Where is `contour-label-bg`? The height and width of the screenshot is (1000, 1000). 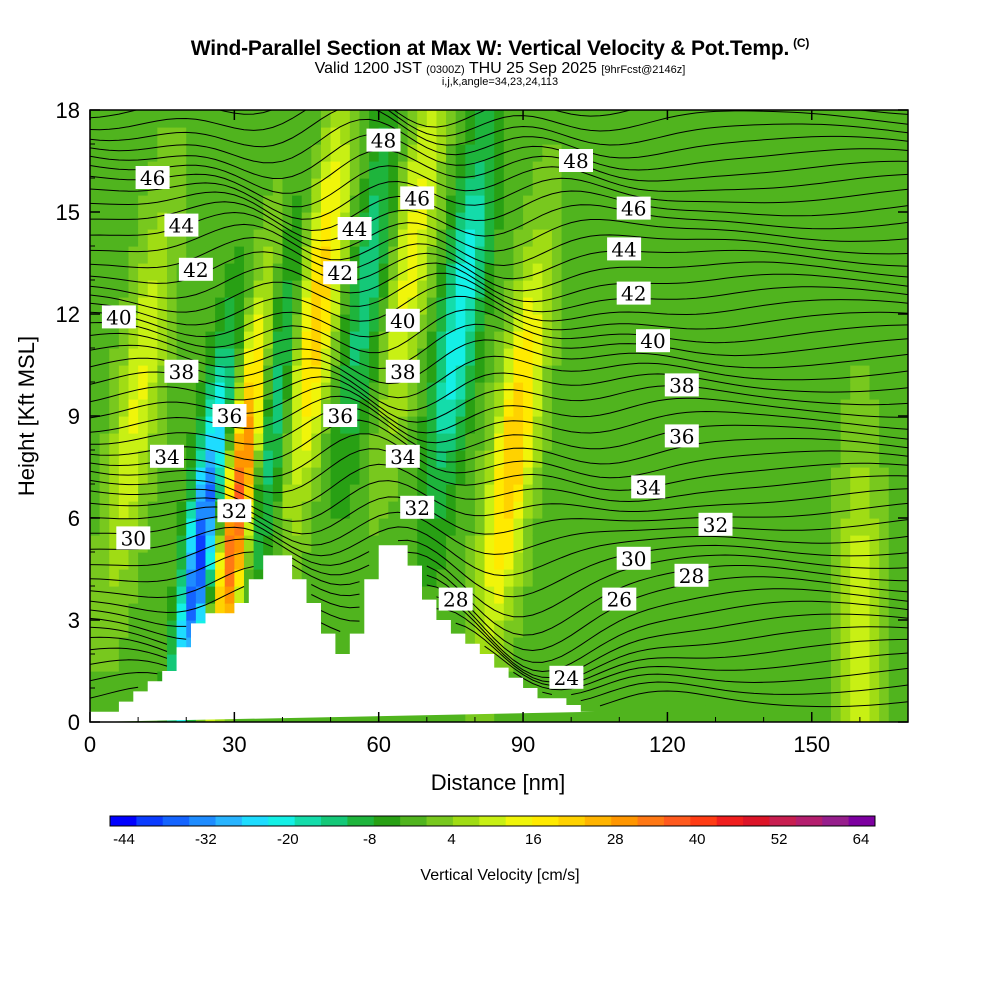 contour-label-bg is located at coordinates (152, 177).